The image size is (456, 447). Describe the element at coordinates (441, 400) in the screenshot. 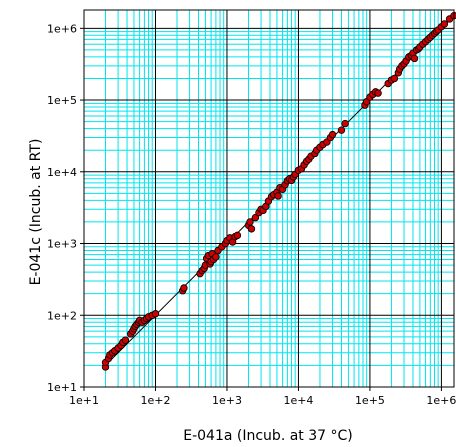

I see `x-tick-label: 1e+6` at that location.